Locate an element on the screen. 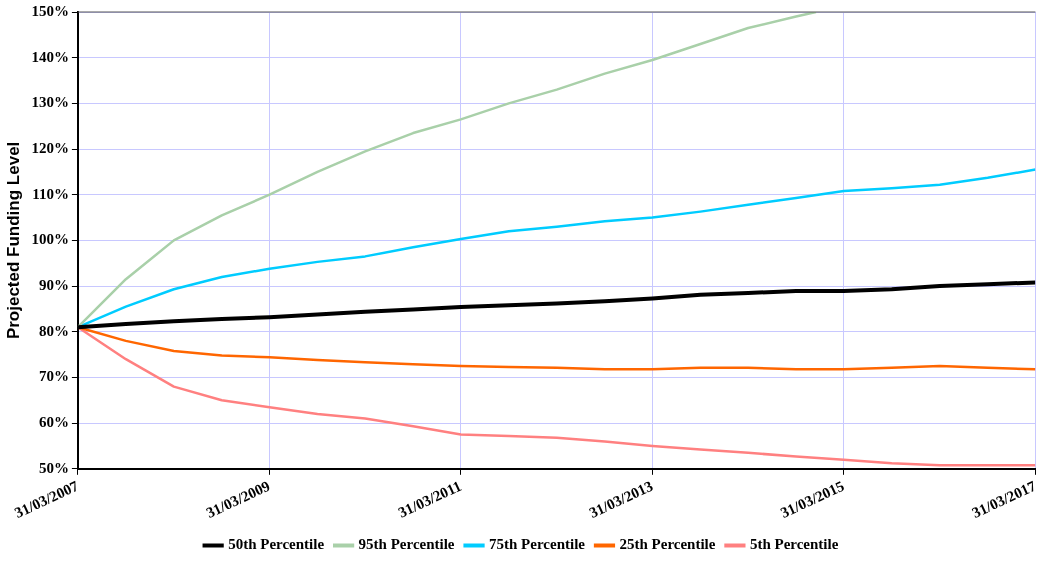 This screenshot has width=1046, height=563. y-tick-label: 50% is located at coordinates (53, 467).